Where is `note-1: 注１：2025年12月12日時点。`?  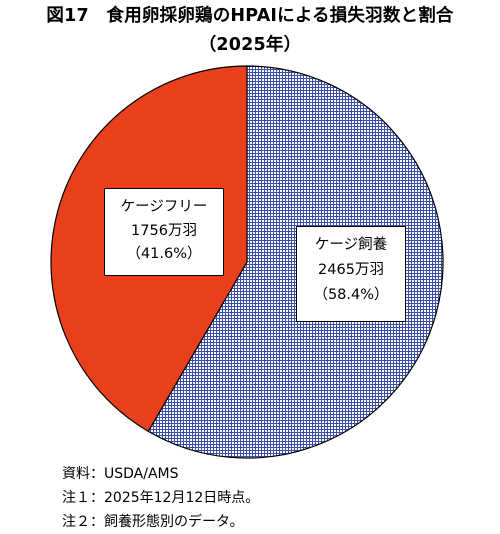 note-1: 注１：2025年12月12日時点。 is located at coordinates (161, 498).